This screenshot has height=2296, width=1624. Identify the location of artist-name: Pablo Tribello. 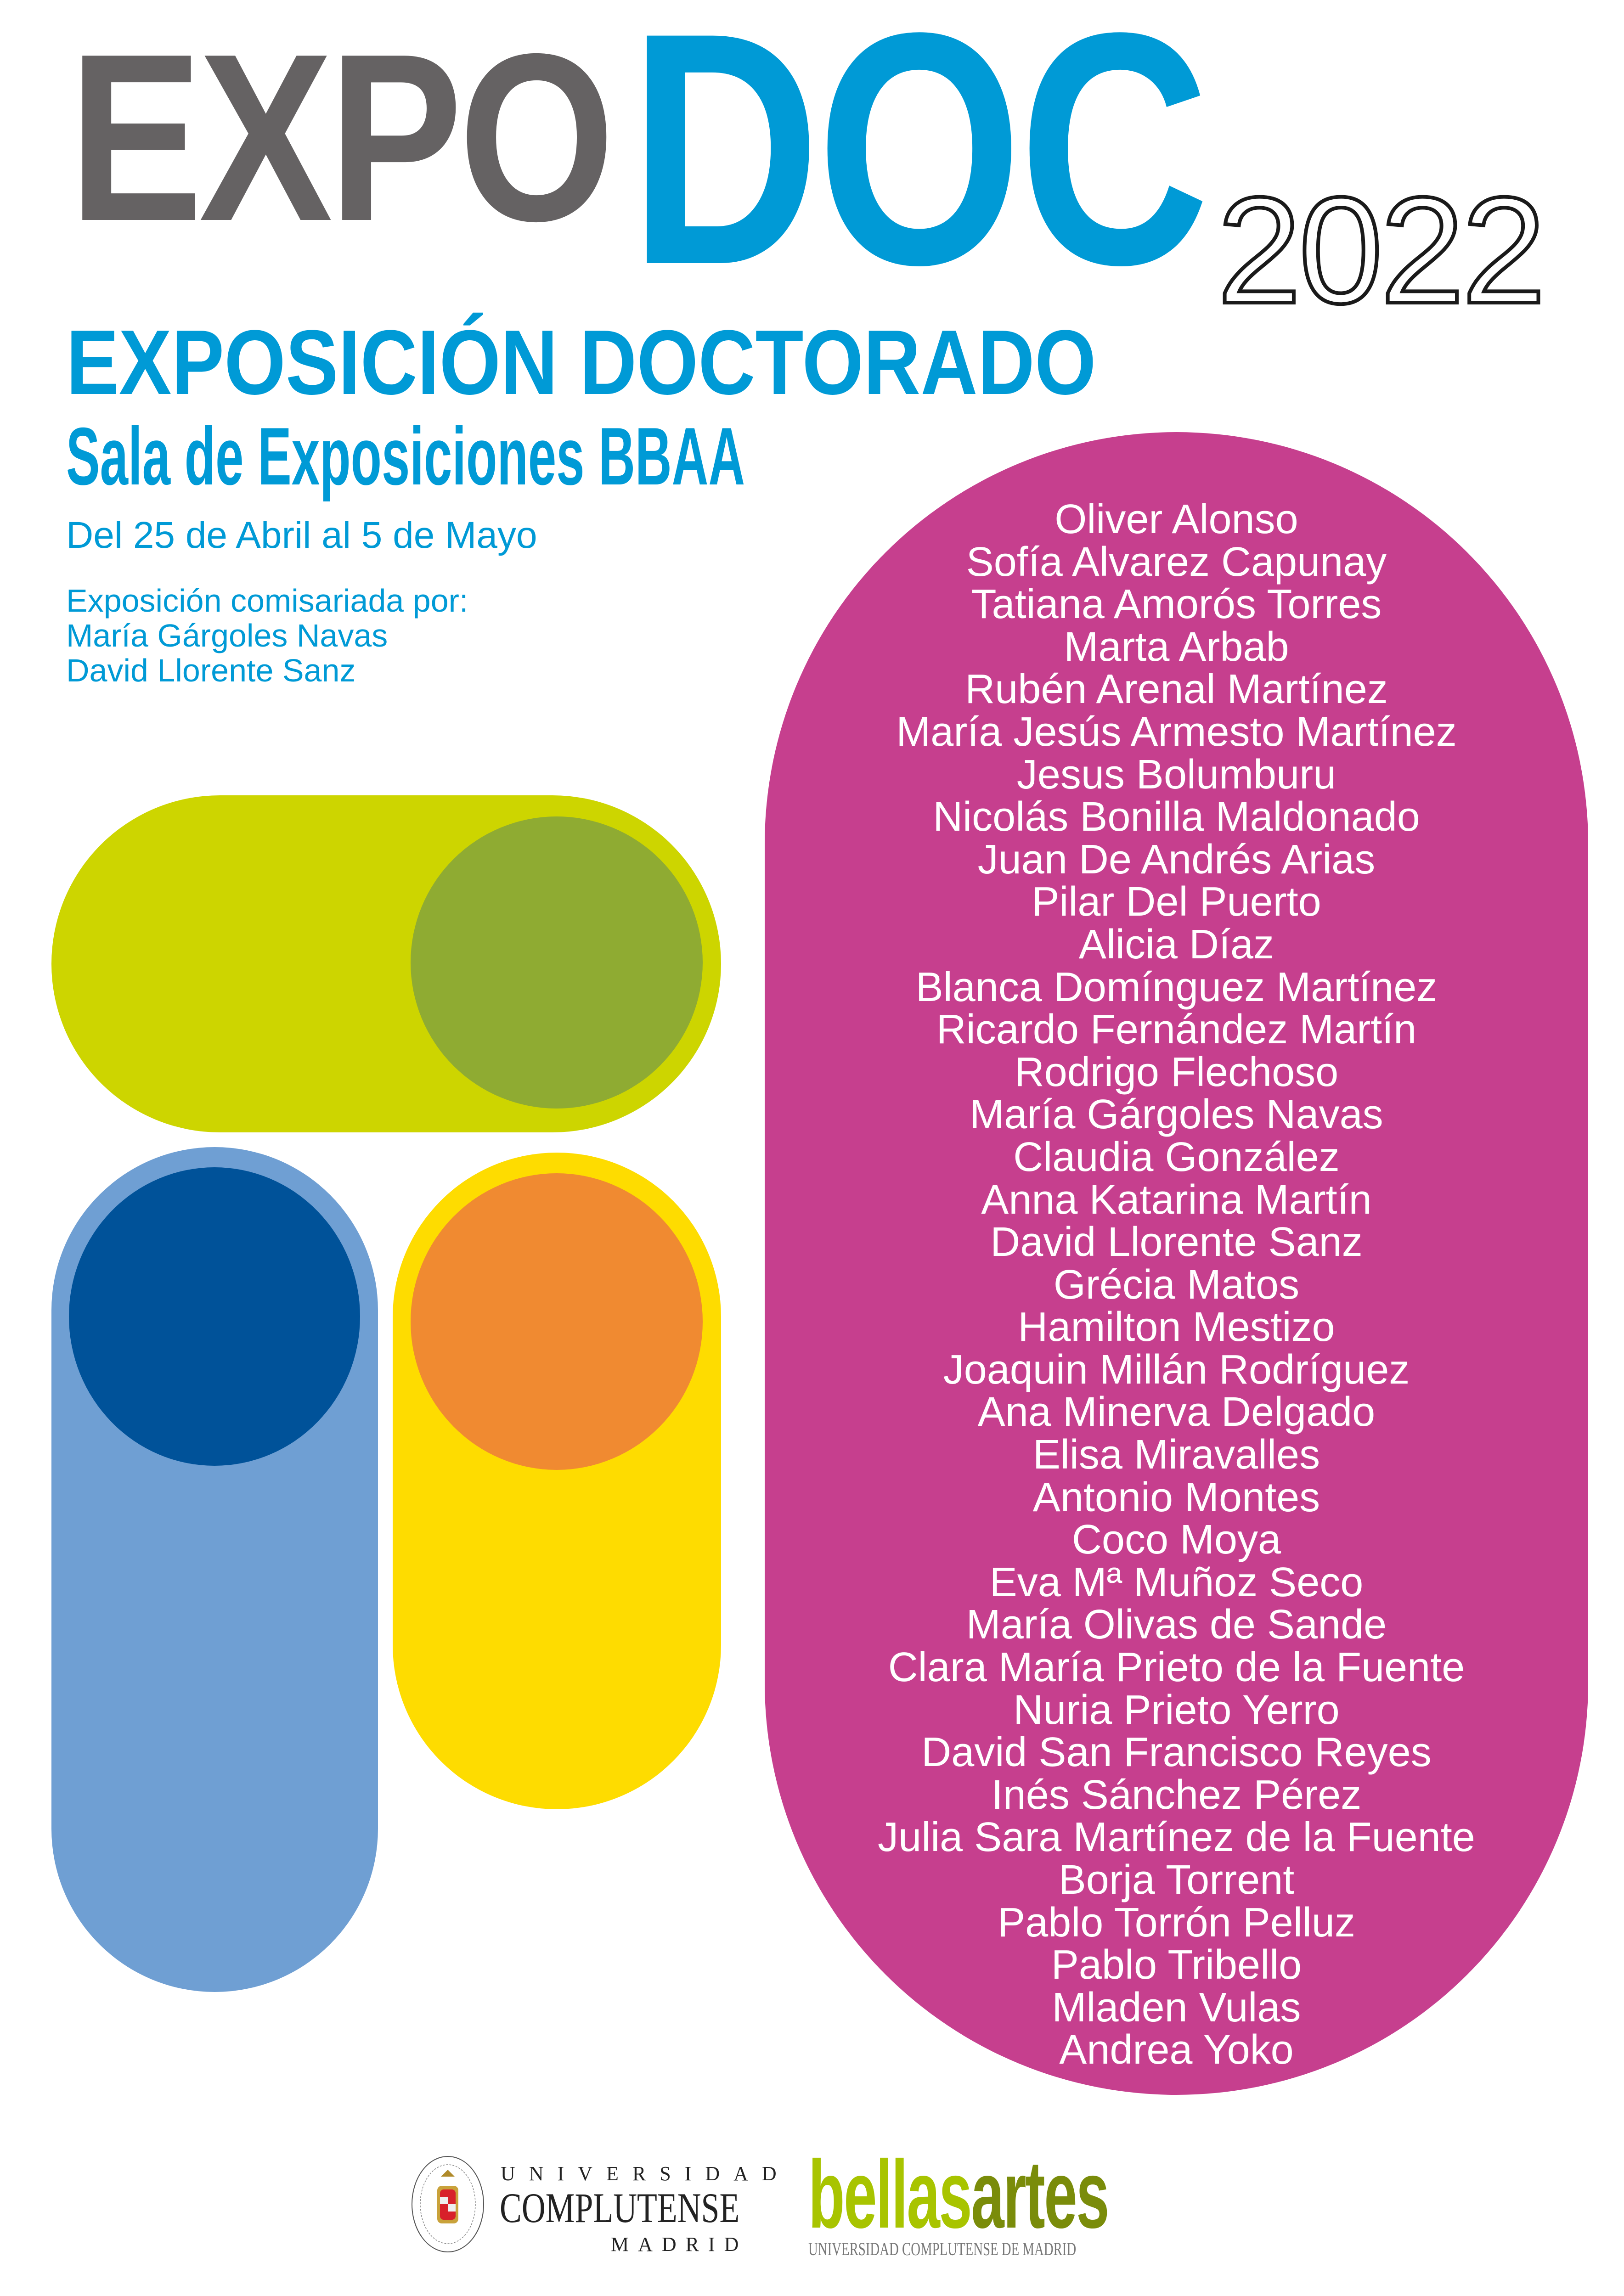
(1176, 1965).